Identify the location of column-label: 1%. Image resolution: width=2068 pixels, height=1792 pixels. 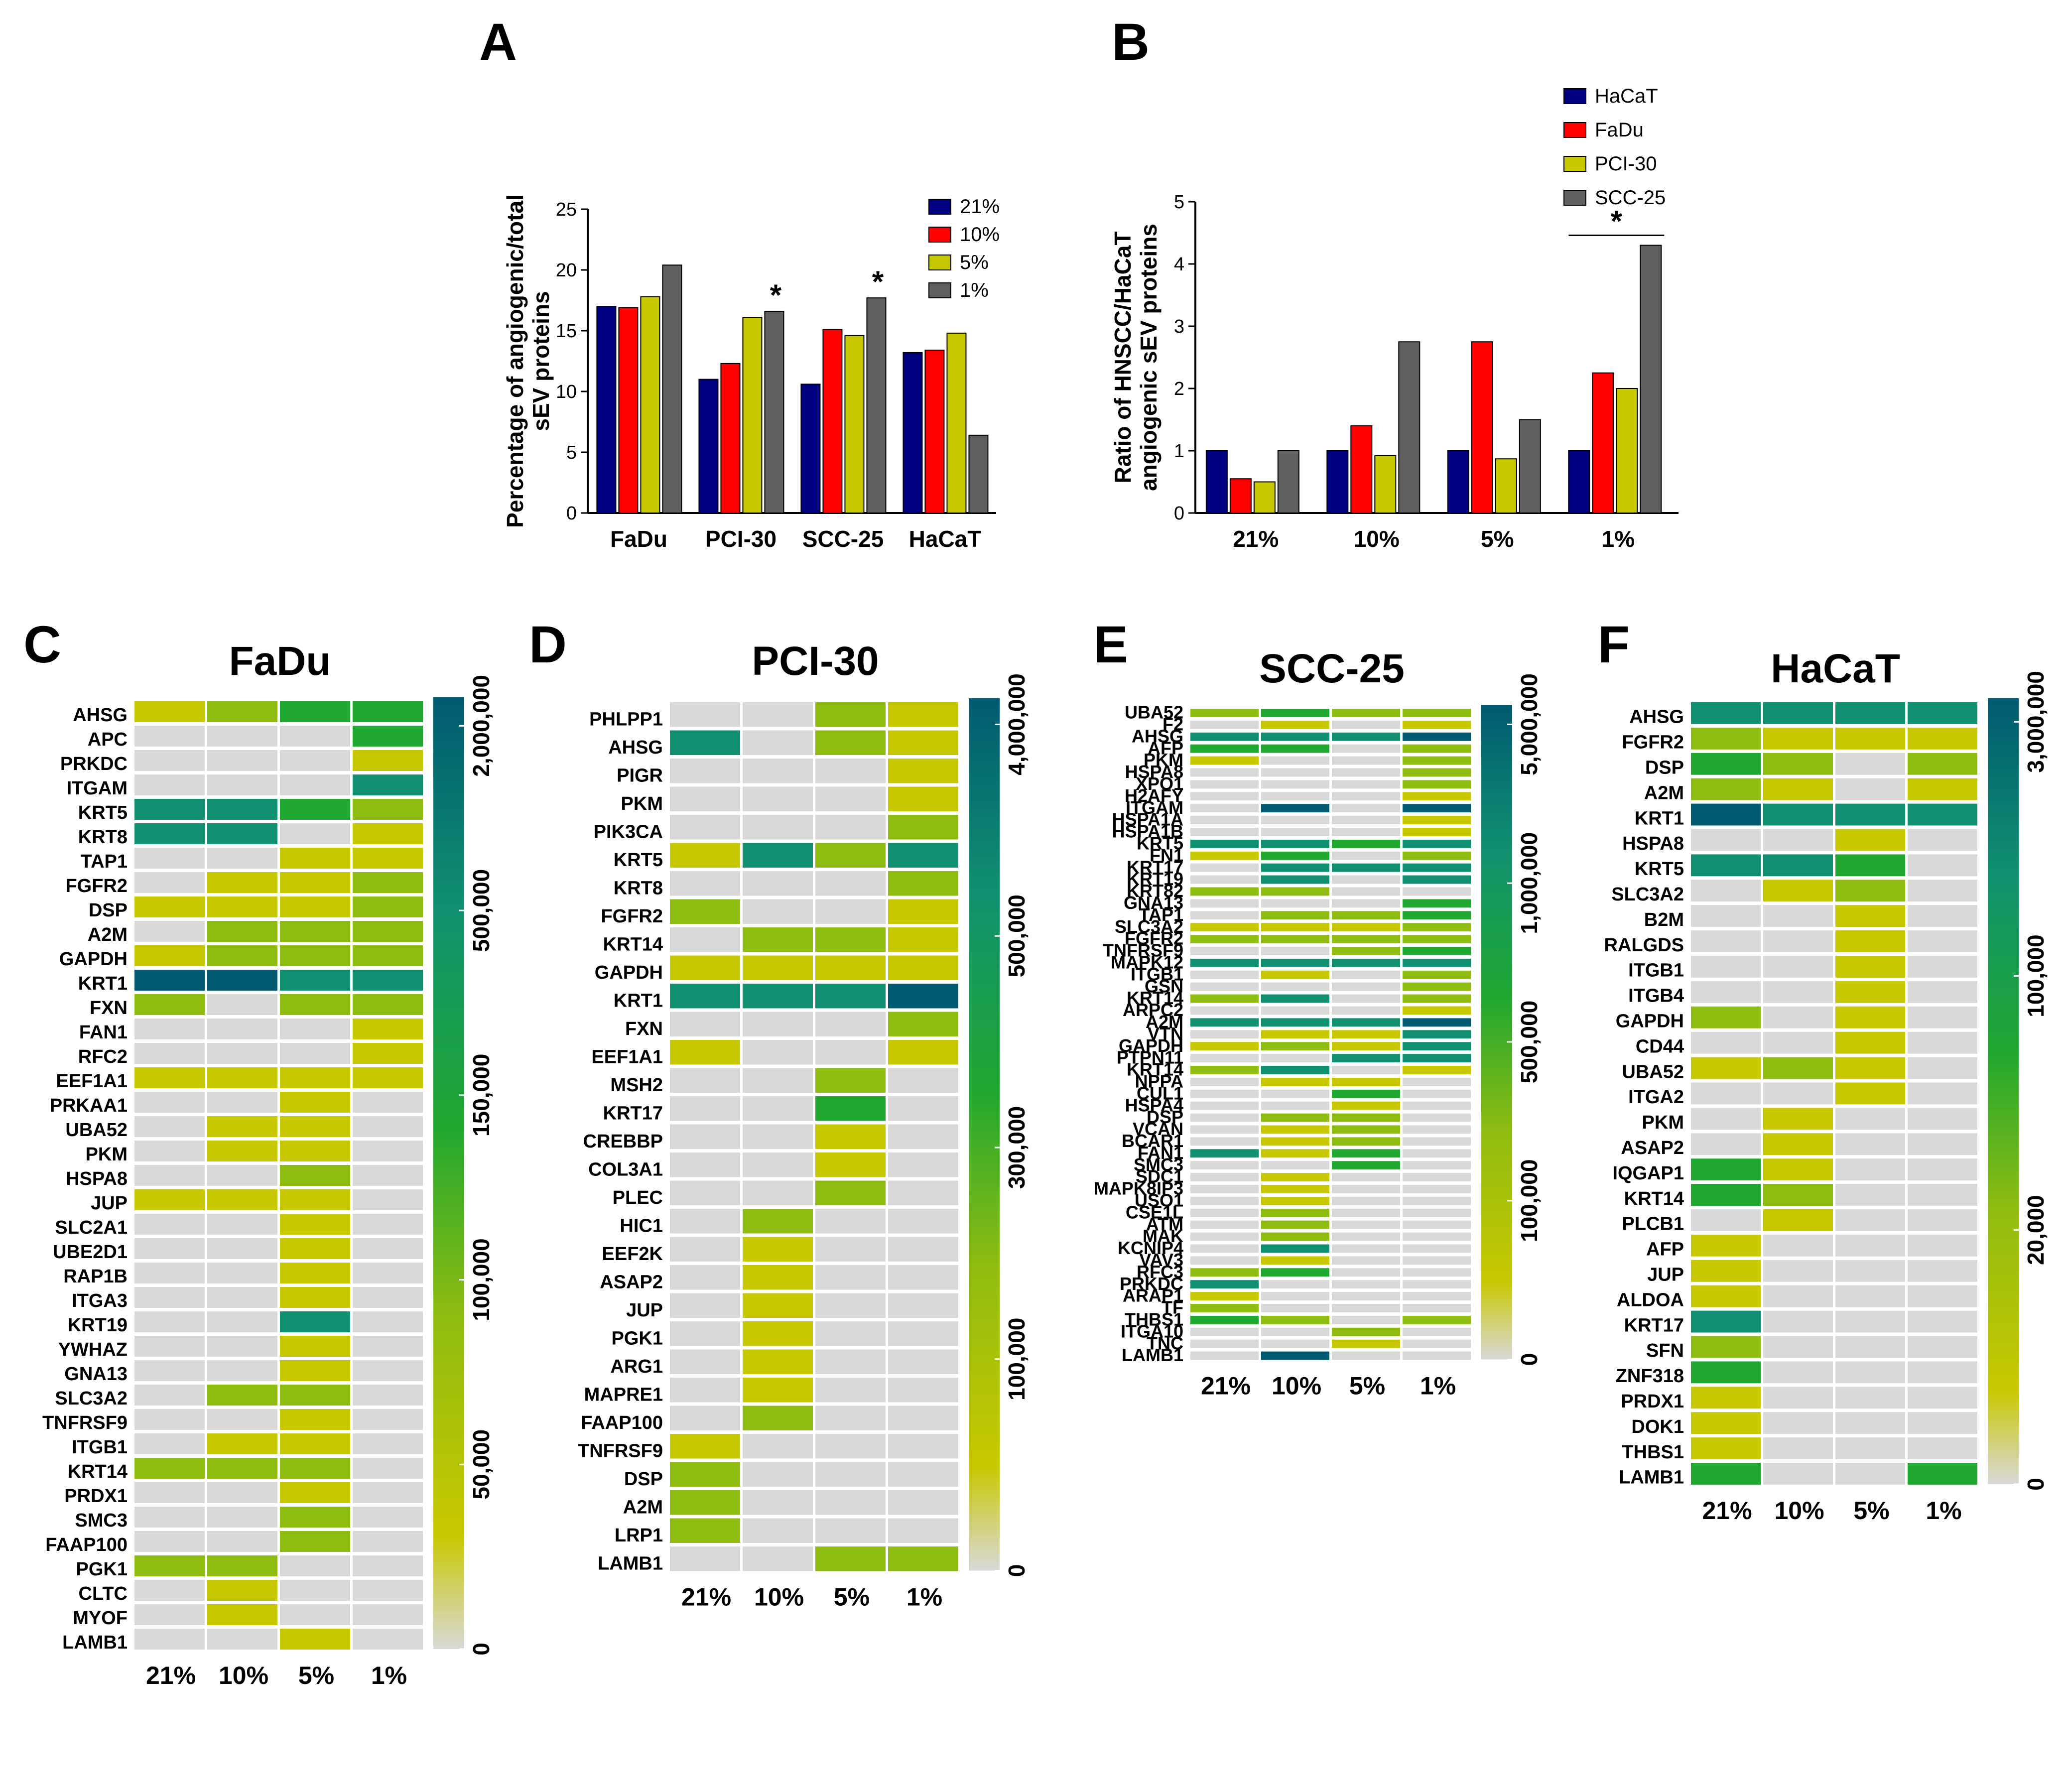
(1438, 1386).